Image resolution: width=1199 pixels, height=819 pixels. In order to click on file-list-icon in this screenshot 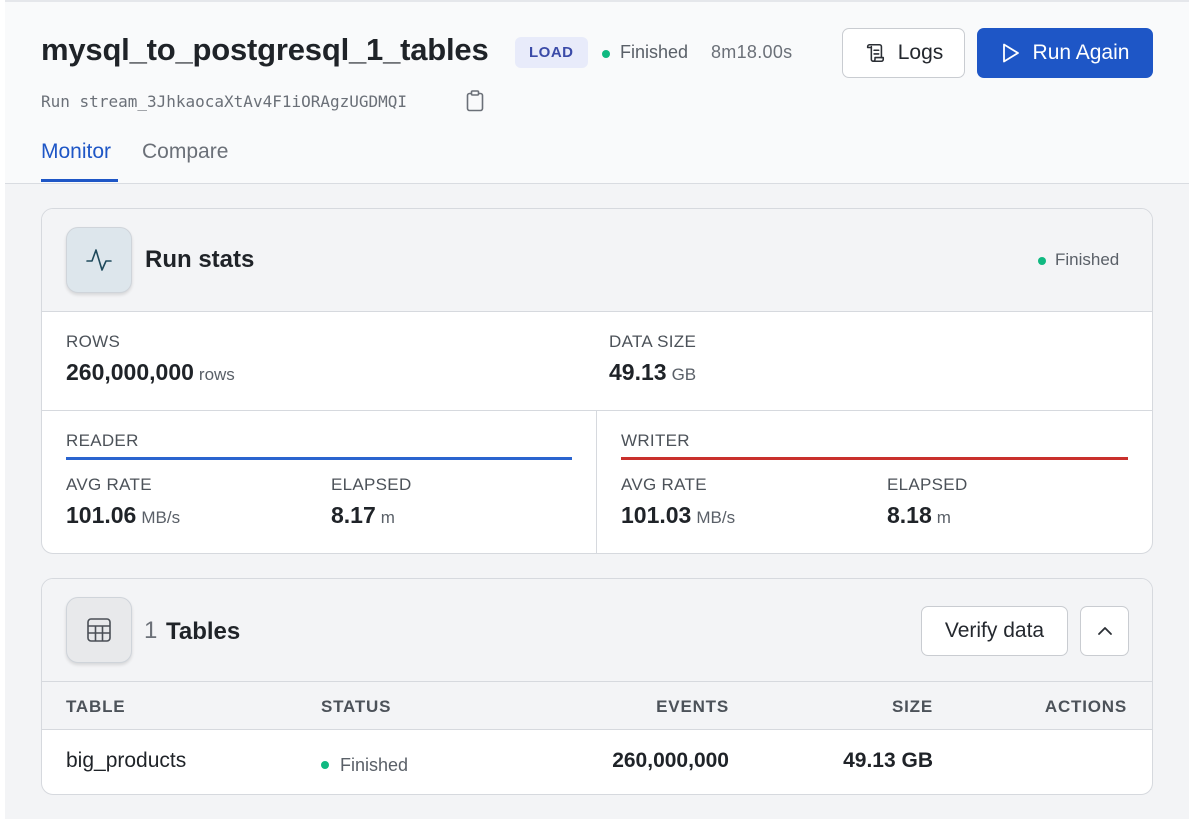, I will do `click(875, 53)`.